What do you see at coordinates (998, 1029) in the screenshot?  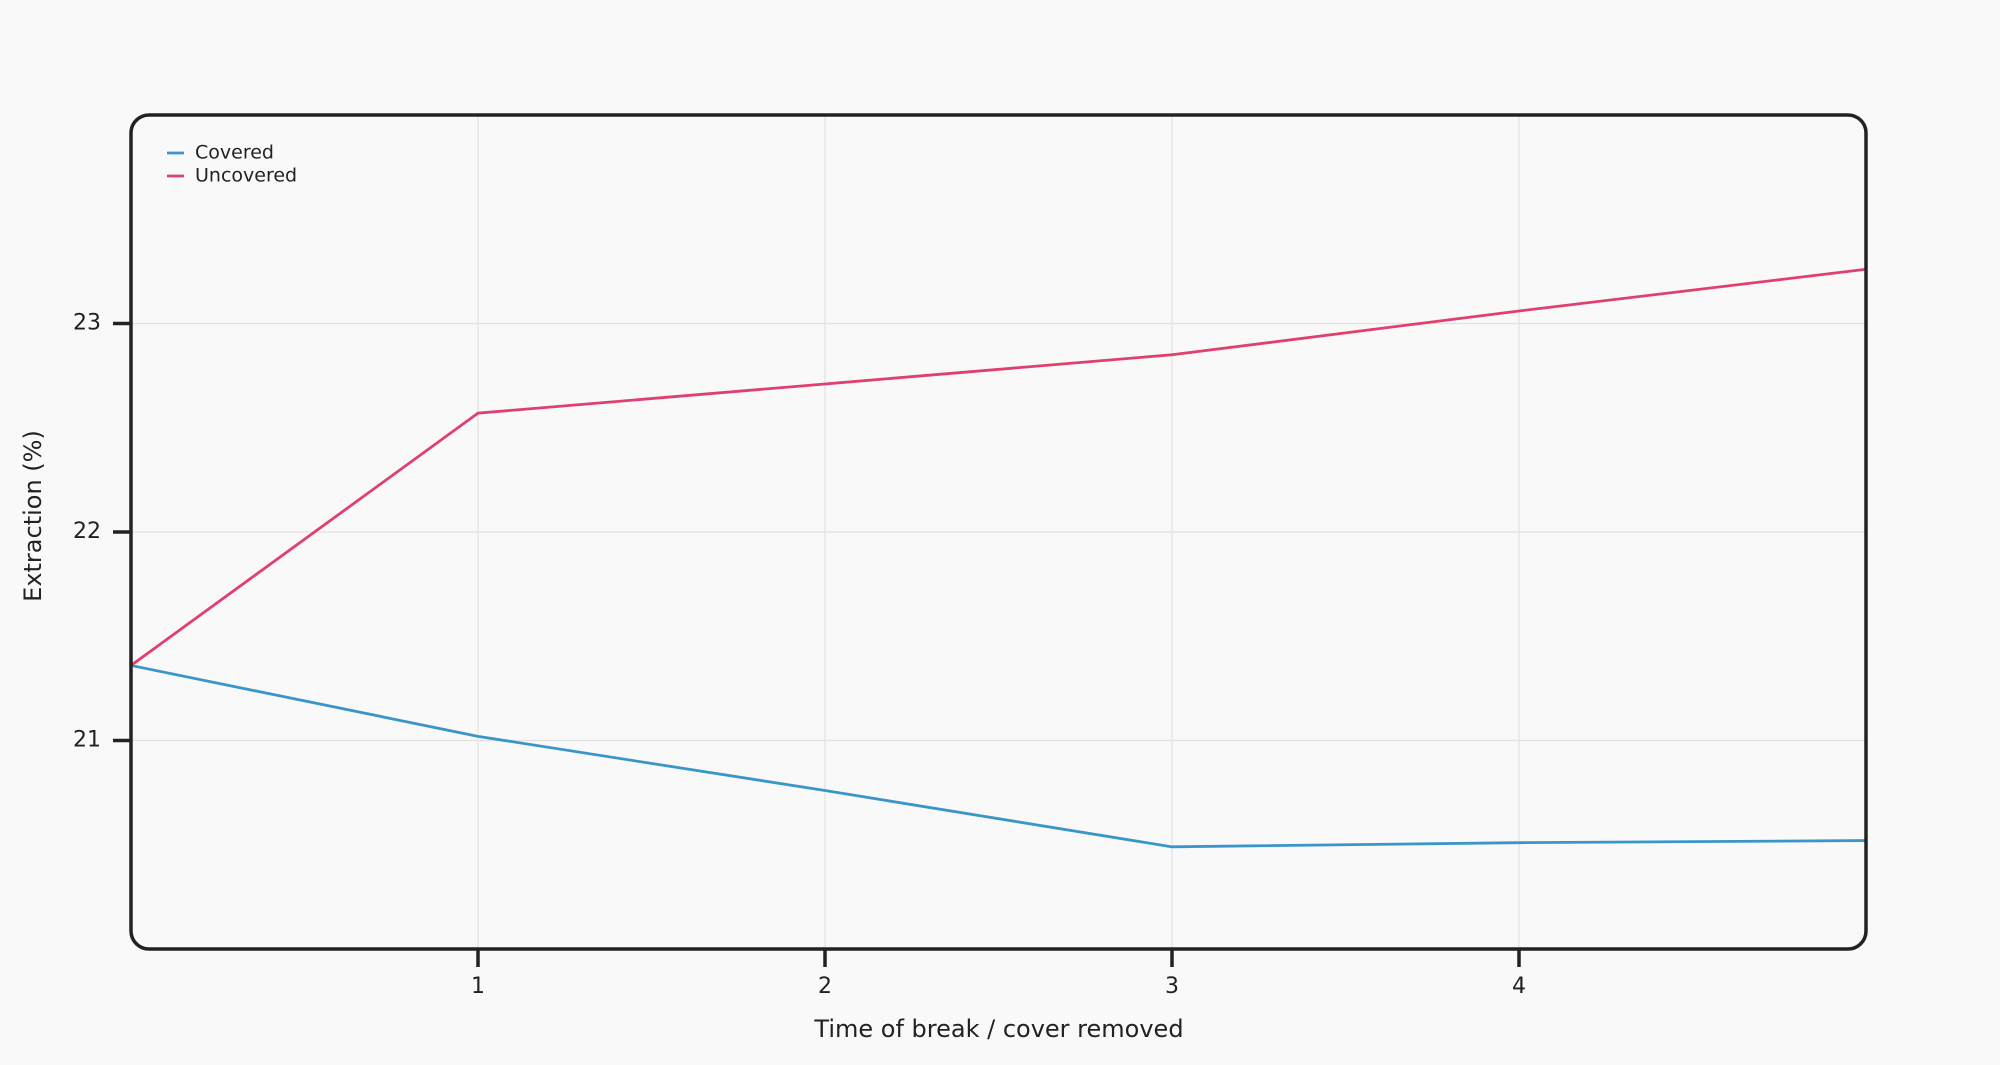 I see `x-axis-label: Time of break / cover removed` at bounding box center [998, 1029].